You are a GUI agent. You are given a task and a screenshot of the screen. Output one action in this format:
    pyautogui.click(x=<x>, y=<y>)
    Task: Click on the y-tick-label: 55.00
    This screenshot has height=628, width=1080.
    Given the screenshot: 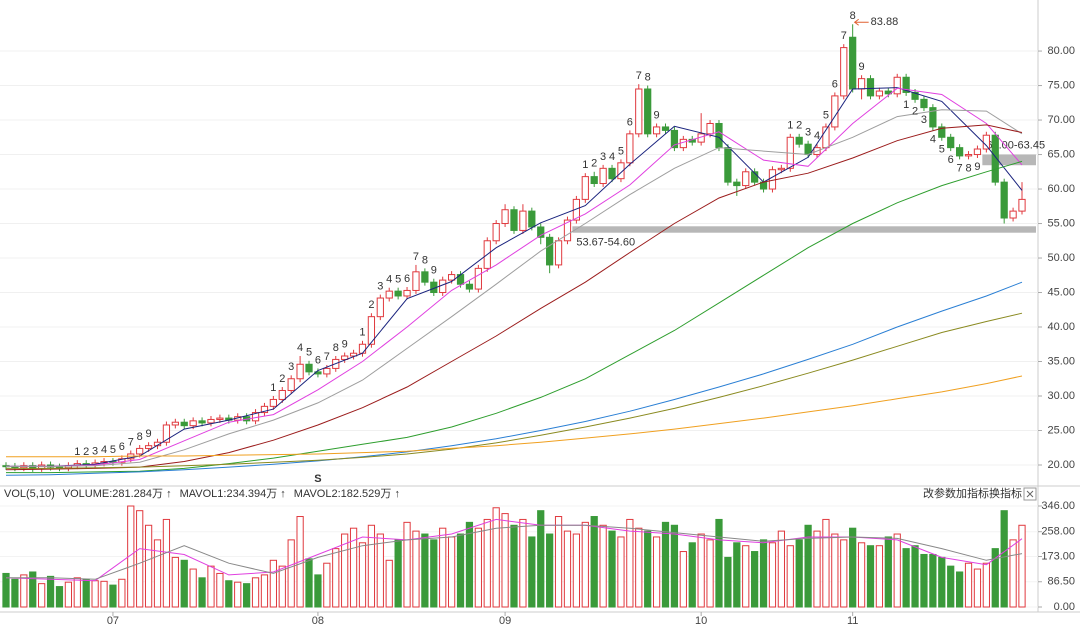 What is the action you would take?
    pyautogui.click(x=1061, y=223)
    